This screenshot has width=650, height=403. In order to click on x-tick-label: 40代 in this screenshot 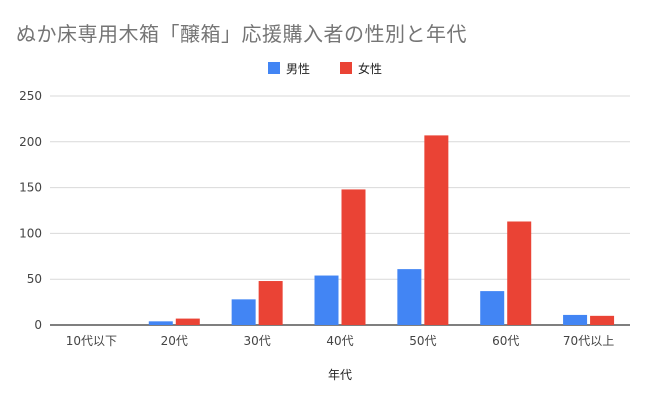, I will do `click(339, 341)`.